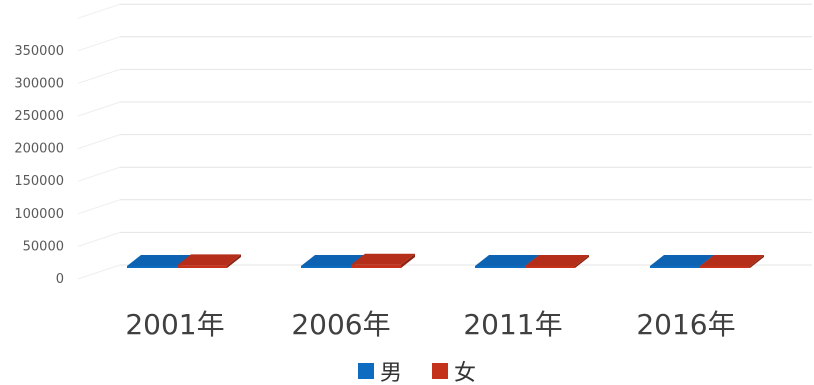 The image size is (814, 385). I want to click on bars, so click(445, 260).